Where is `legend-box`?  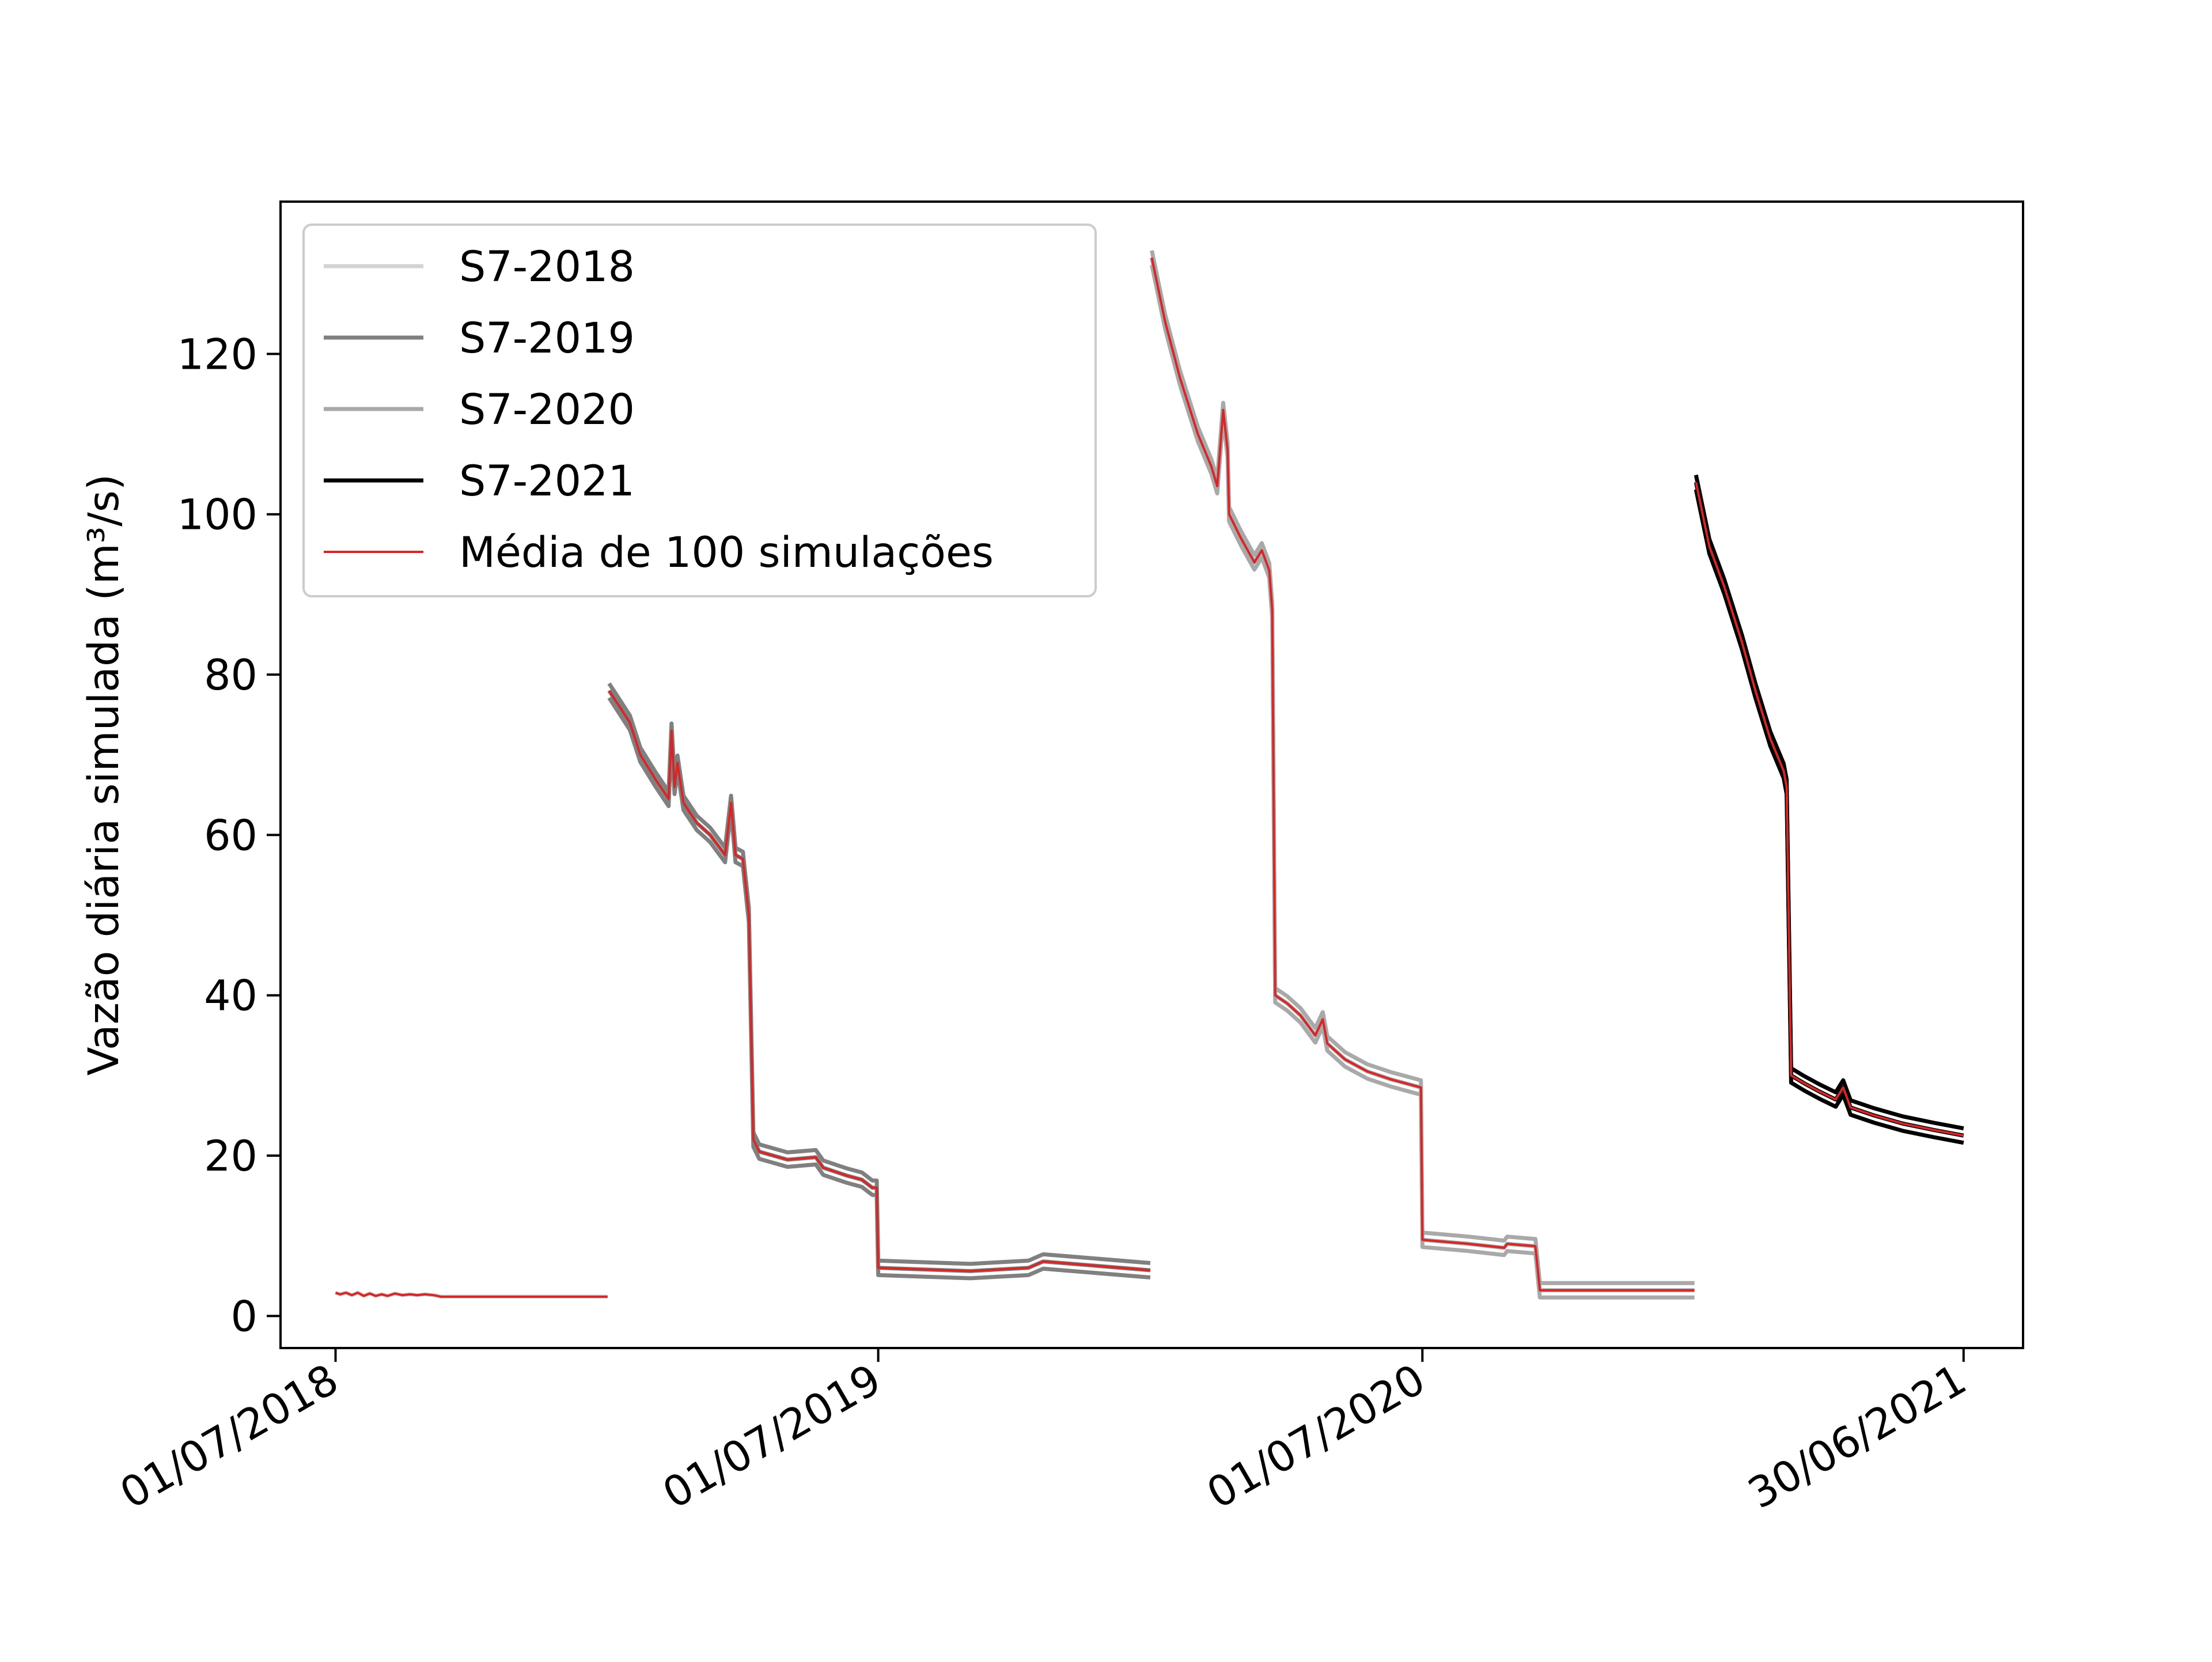 legend-box is located at coordinates (699, 410).